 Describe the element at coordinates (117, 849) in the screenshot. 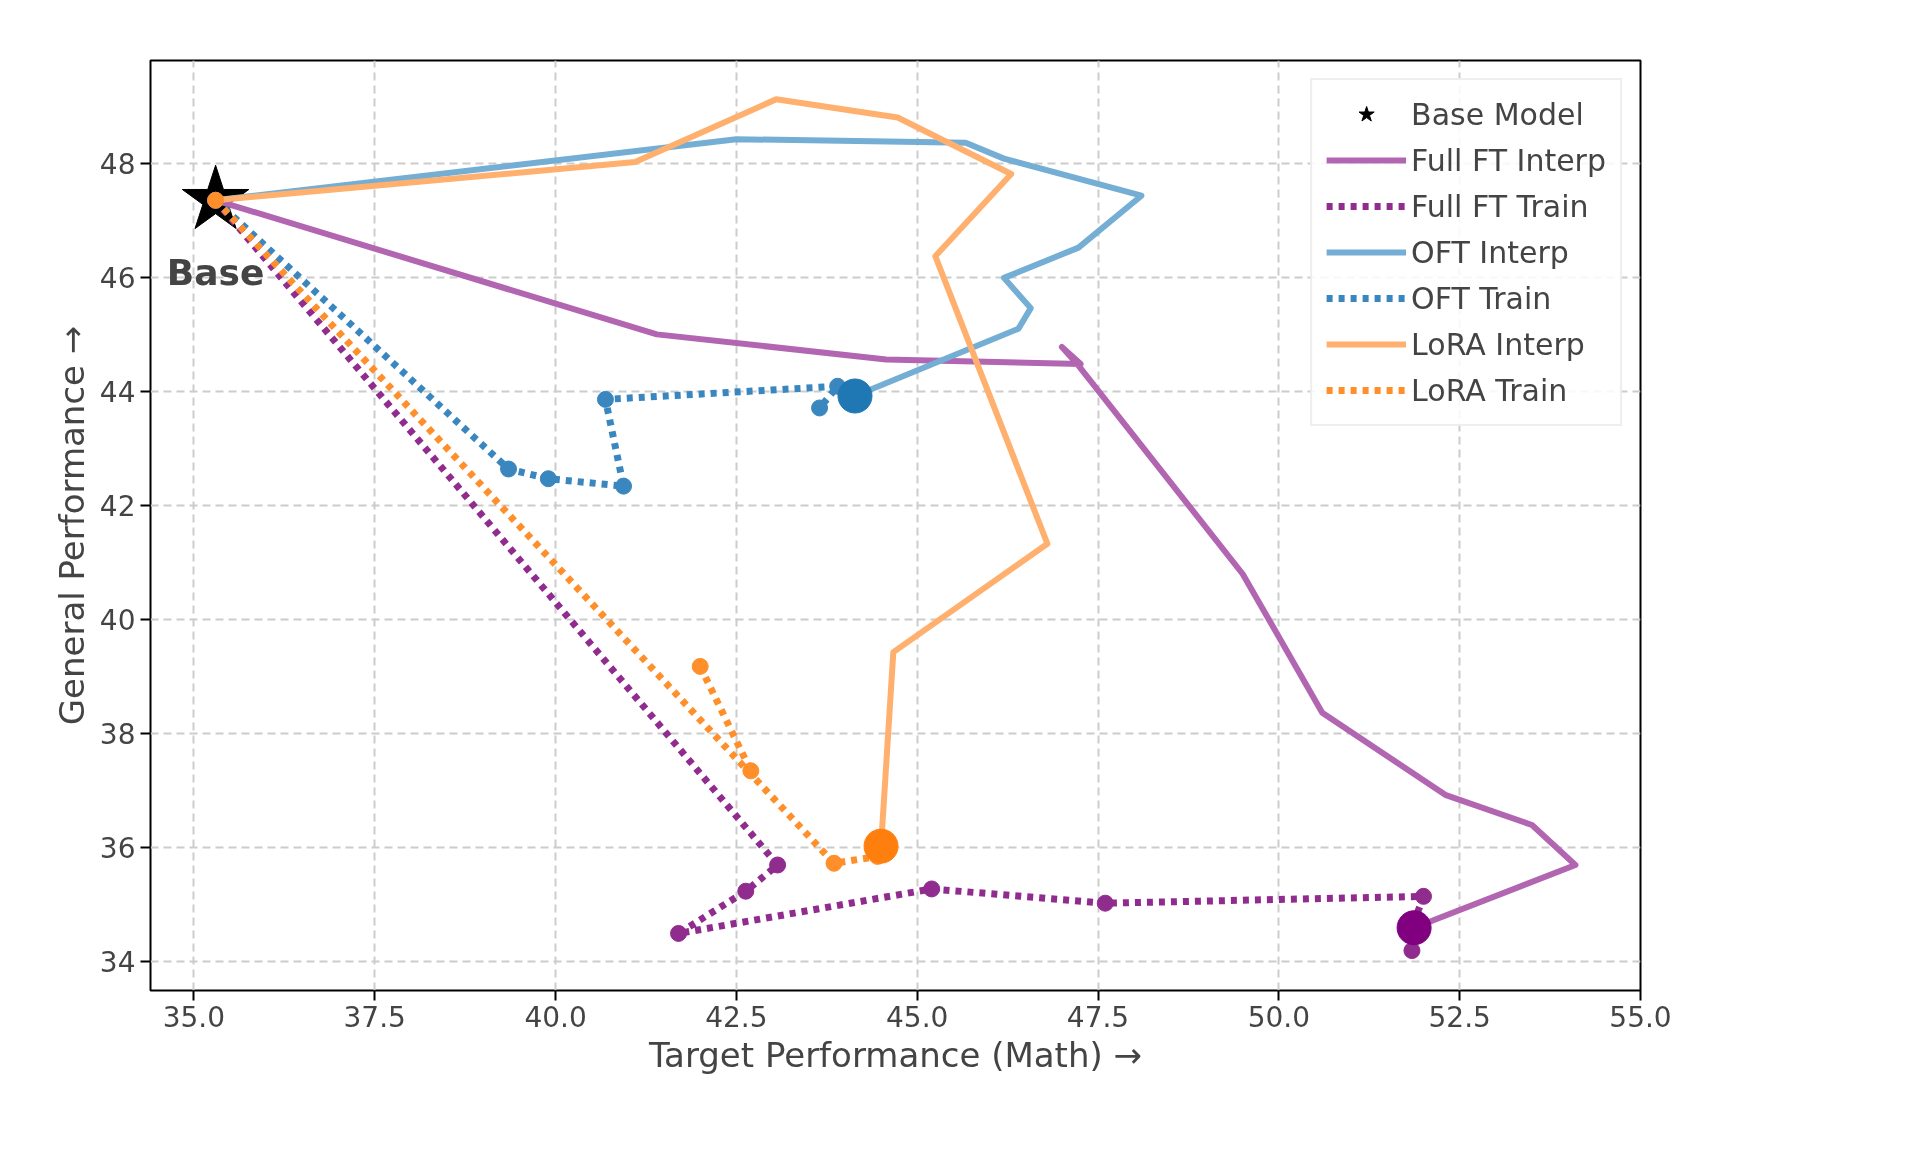

I see `y-tick-label: 36` at that location.